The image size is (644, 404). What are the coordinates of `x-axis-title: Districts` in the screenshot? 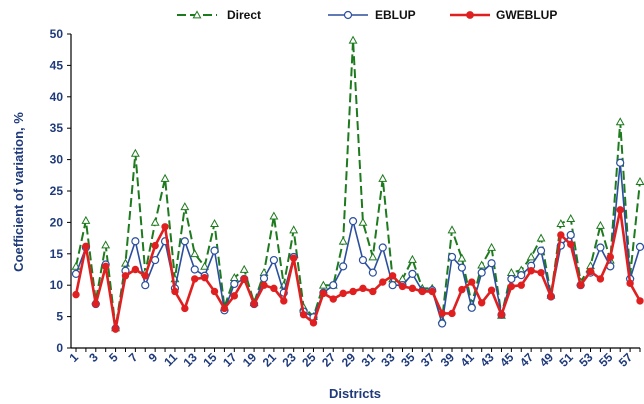 It's located at (355, 393).